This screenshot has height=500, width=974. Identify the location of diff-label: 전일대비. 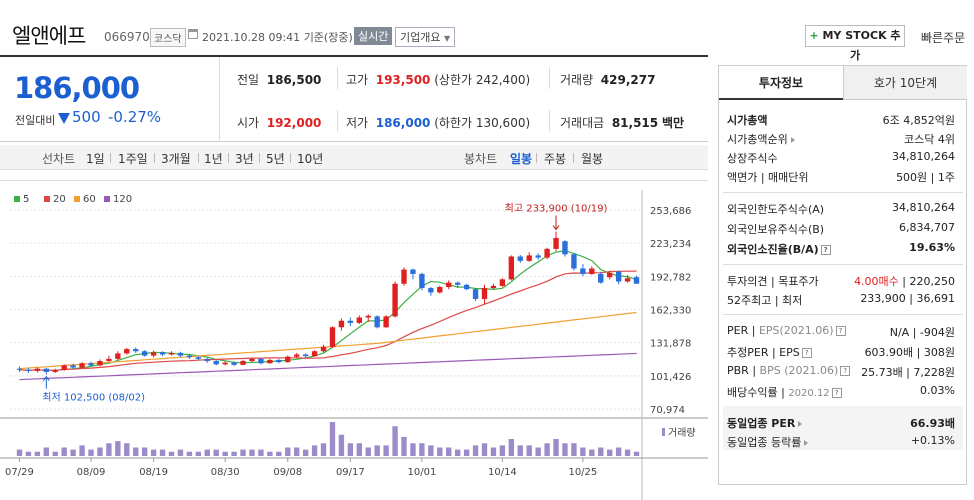
(35, 120).